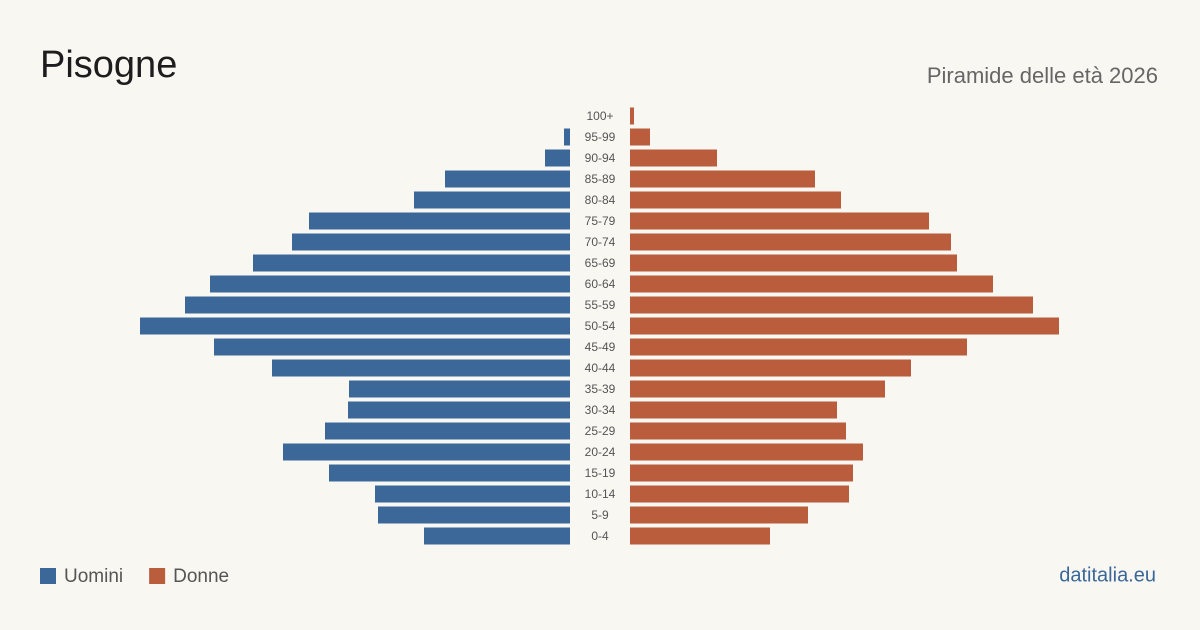  What do you see at coordinates (600, 137) in the screenshot?
I see `age-label: 95-99` at bounding box center [600, 137].